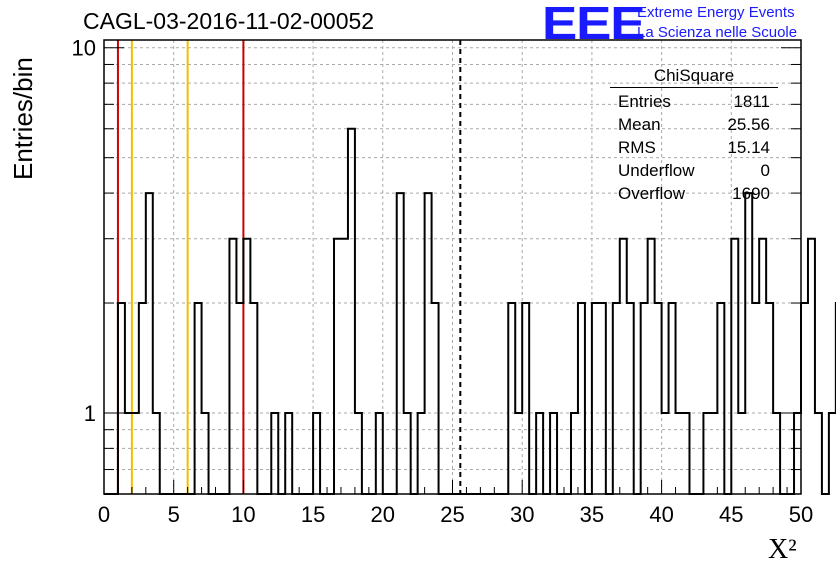 The height and width of the screenshot is (572, 836). I want to click on stats-label: RMS, so click(637, 147).